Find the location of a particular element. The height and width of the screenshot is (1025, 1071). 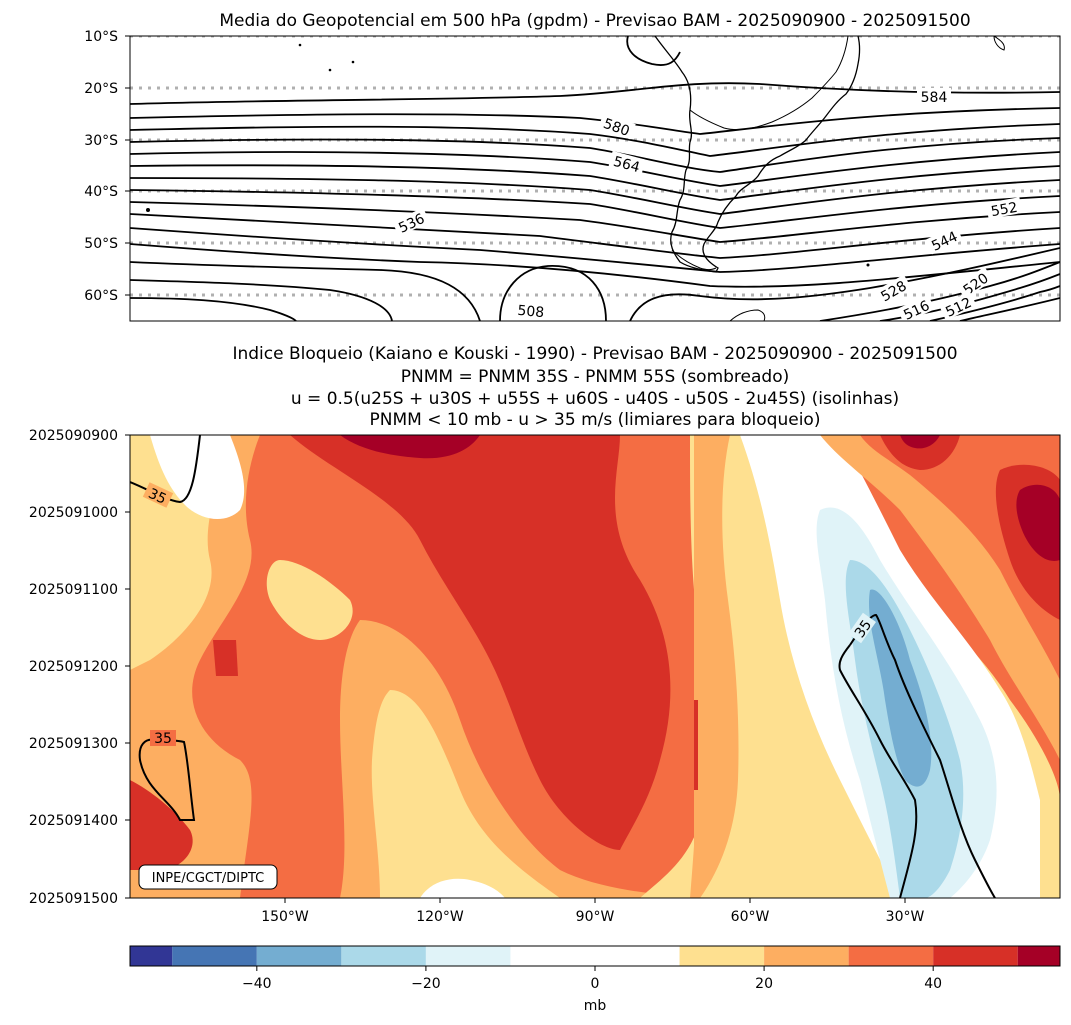

geopotential-contour-labels: 584 580 564 536 552 544 528 520 516 512 is located at coordinates (707, 204).